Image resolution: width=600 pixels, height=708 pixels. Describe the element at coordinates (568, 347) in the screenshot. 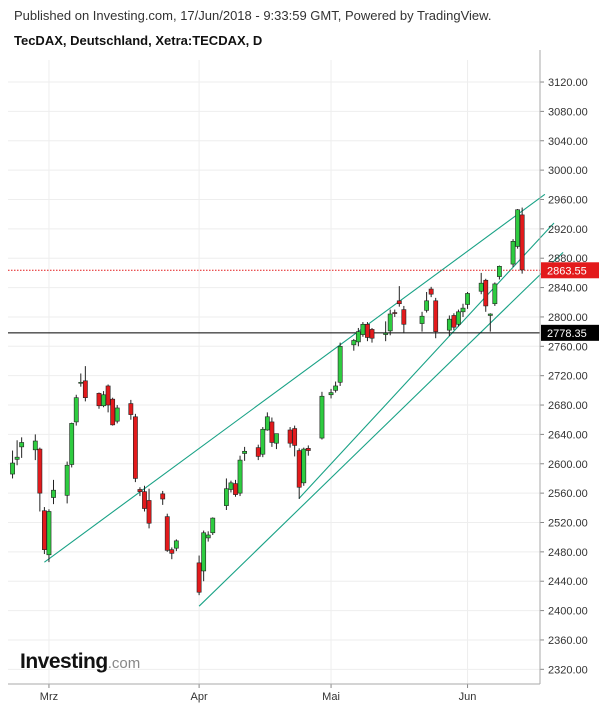

I see `y-tick-label: 2760.00` at that location.